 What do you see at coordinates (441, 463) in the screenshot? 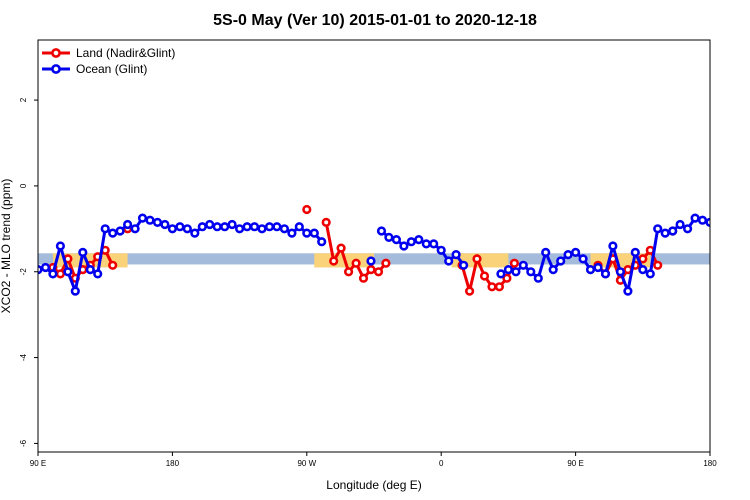
I see `x-tick-label: 0` at bounding box center [441, 463].